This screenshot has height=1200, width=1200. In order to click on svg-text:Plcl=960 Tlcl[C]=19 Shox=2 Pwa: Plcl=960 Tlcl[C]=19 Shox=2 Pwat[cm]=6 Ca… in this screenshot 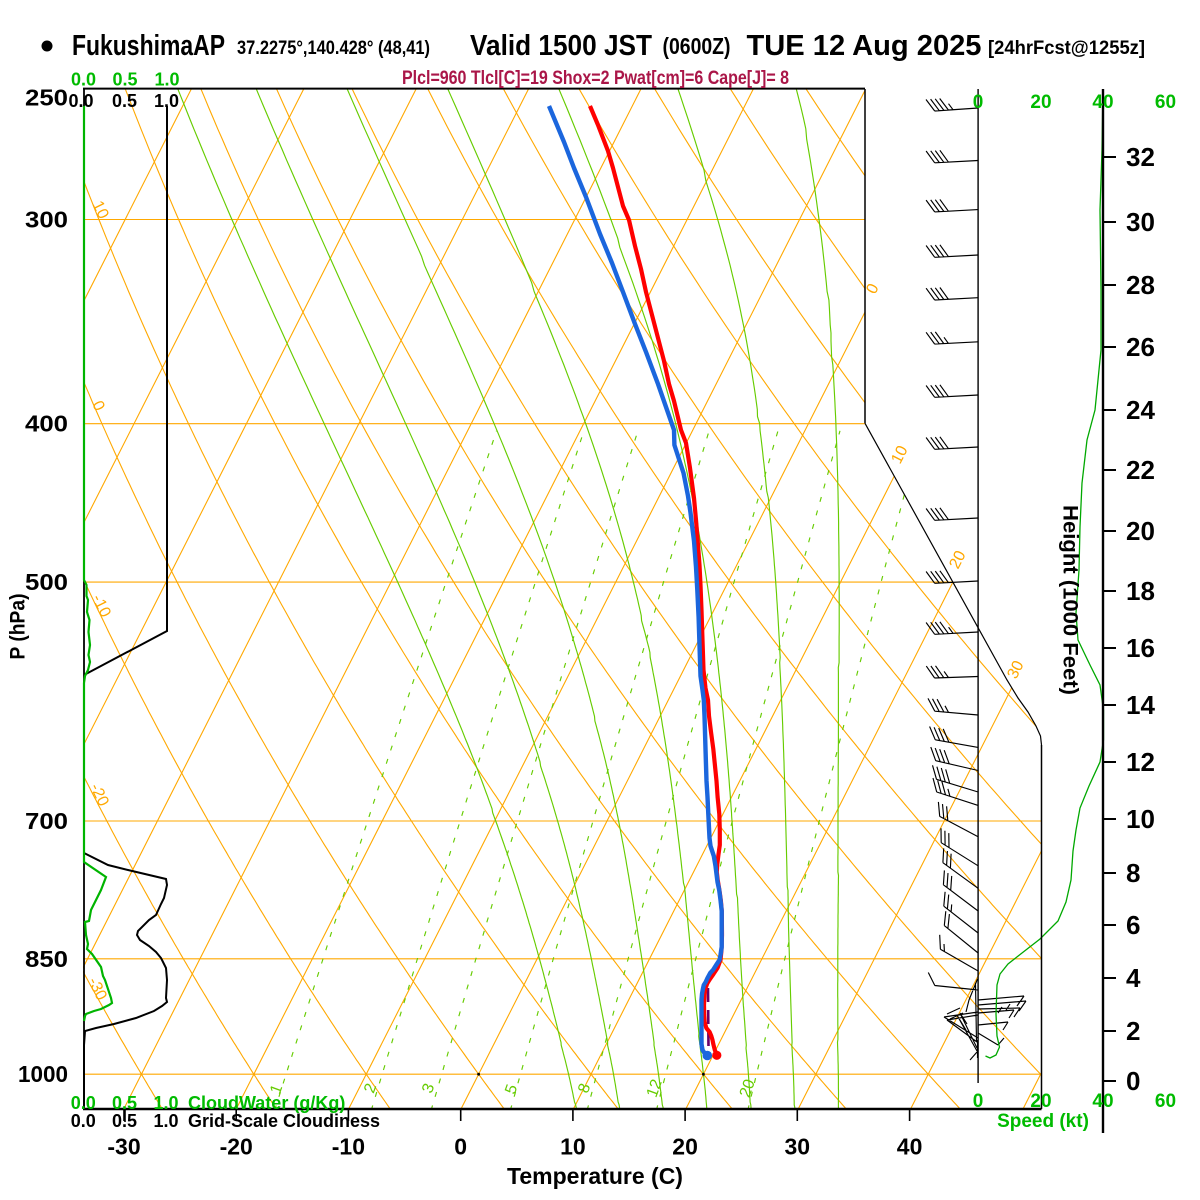, I will do `click(595, 78)`.